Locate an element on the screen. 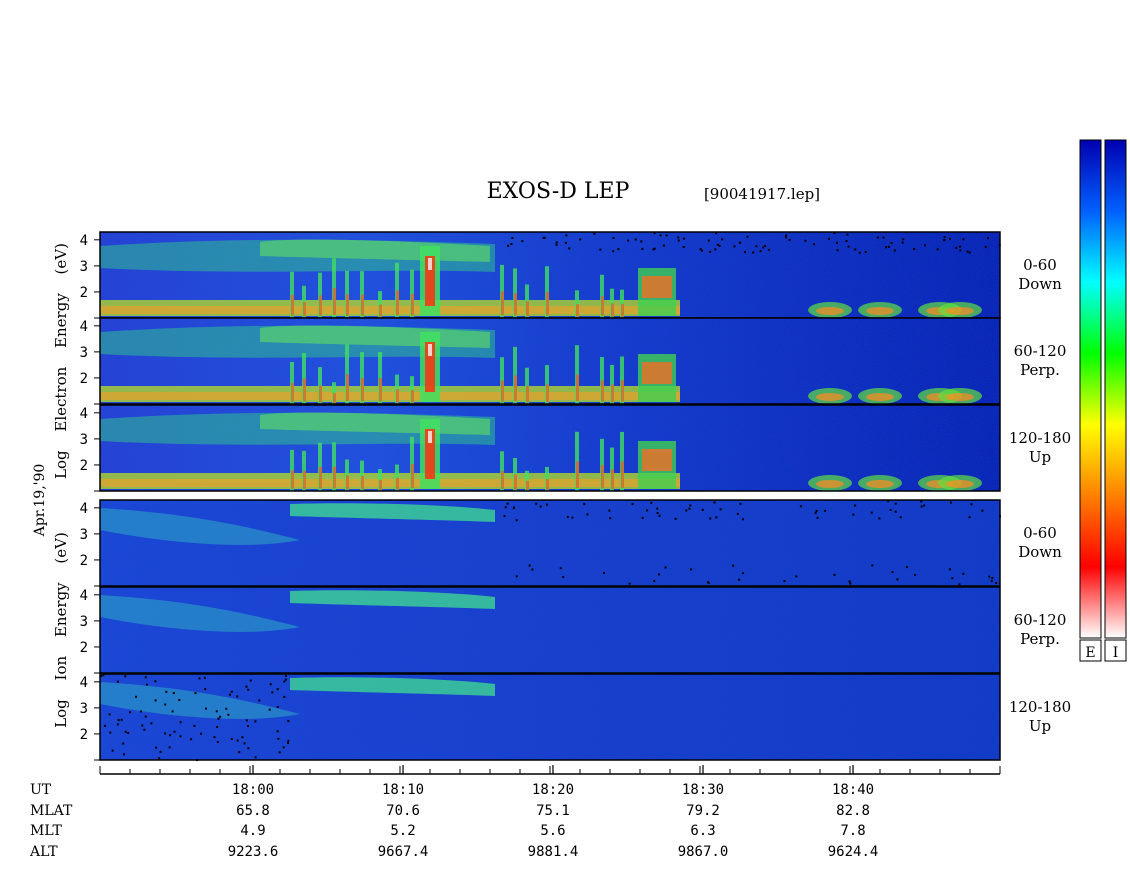  y-tick-label: 4 is located at coordinates (84, 683).